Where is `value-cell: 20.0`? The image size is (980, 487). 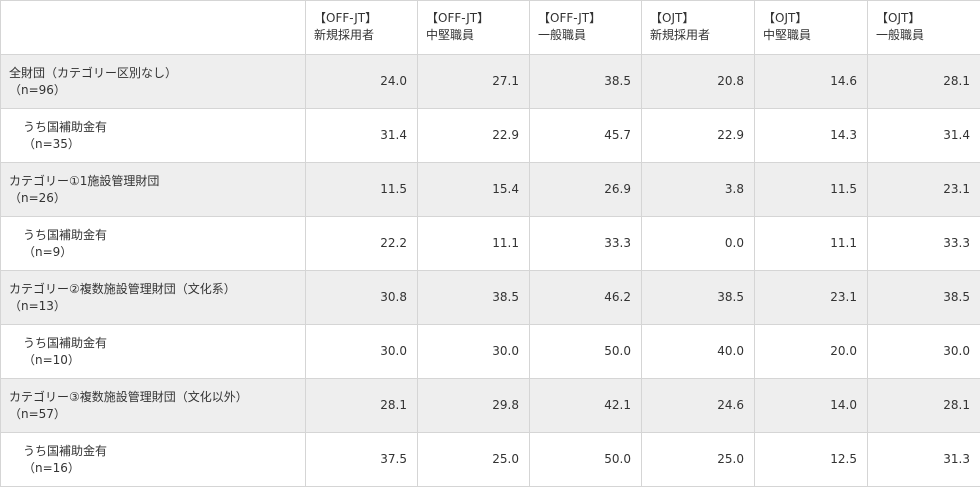
value-cell: 20.0 is located at coordinates (811, 351).